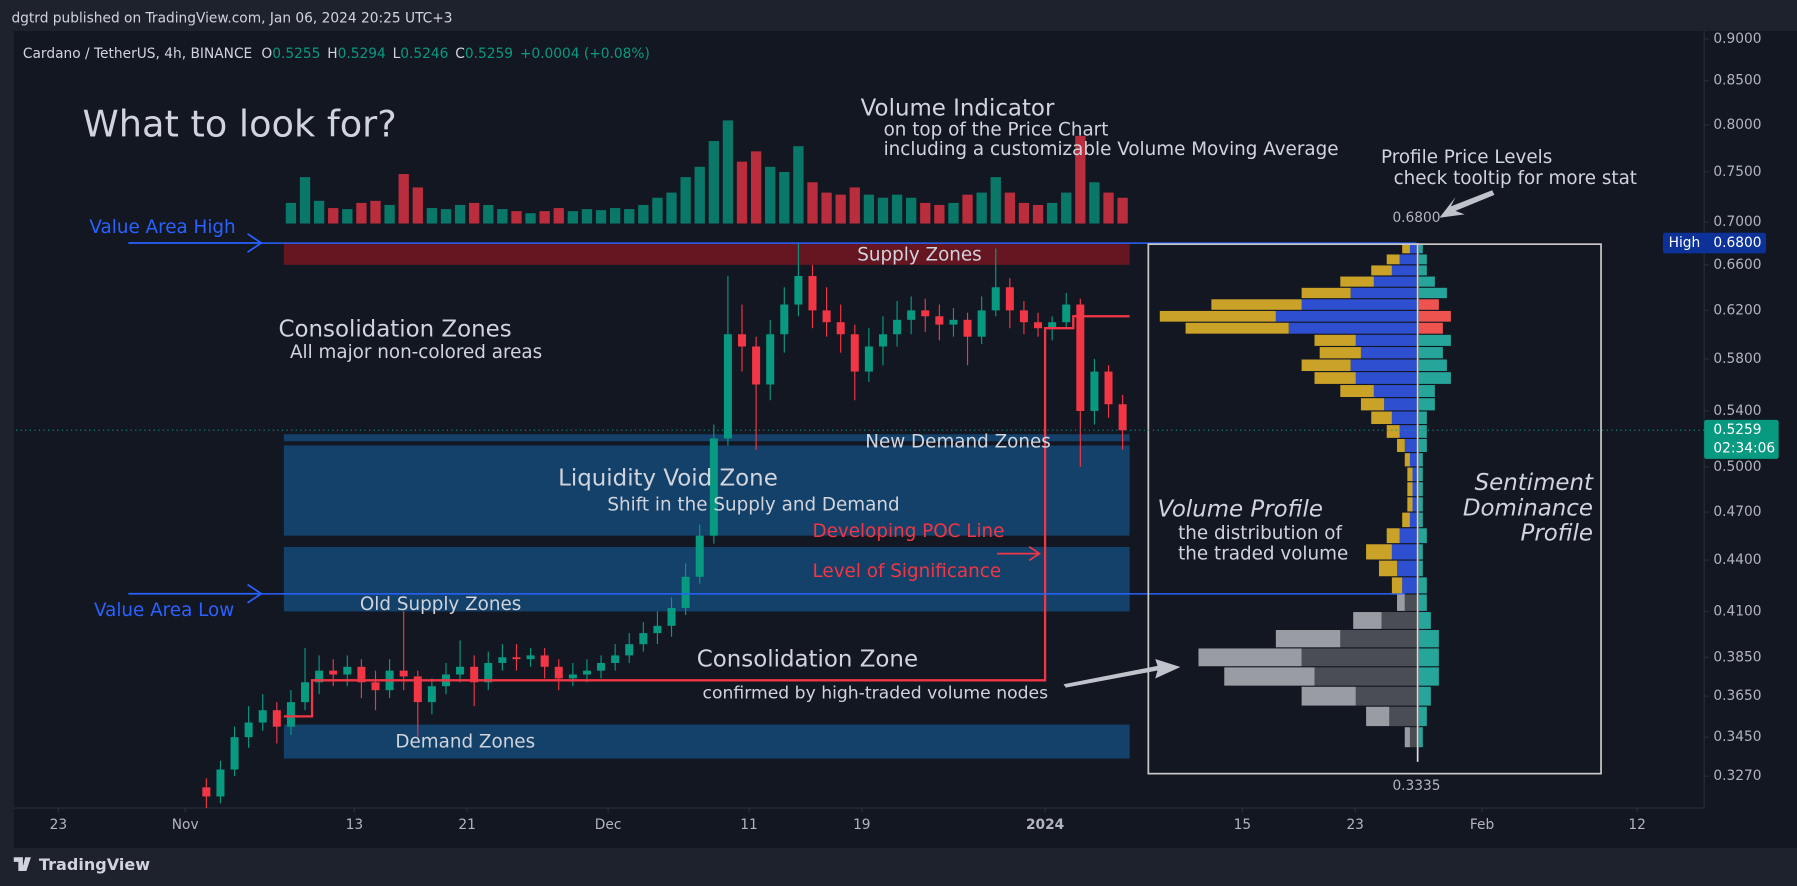 The image size is (1797, 886). What do you see at coordinates (585, 54) in the screenshot?
I see `legend-change: +0.0004 (+0.08%)` at bounding box center [585, 54].